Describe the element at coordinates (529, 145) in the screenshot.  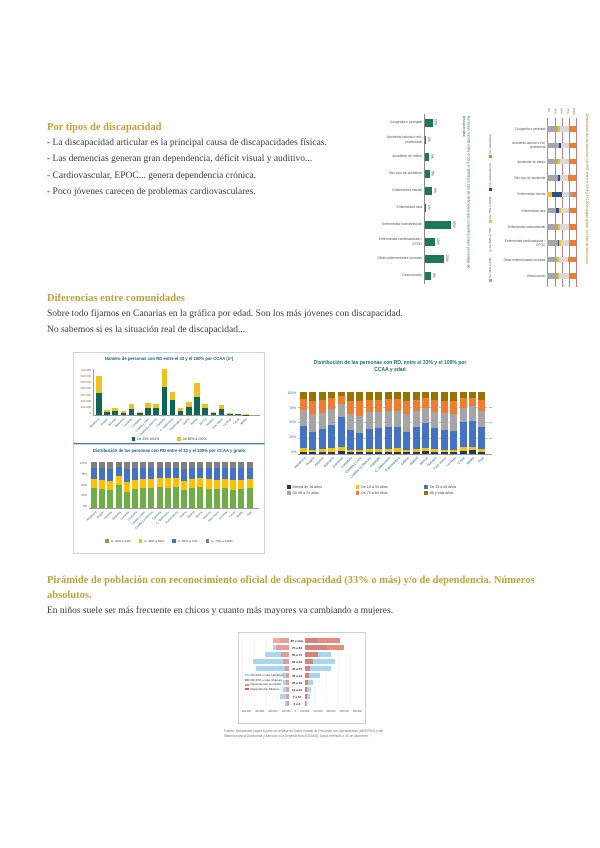
I see `category-label: Accidente laboral o enf. profesional` at that location.